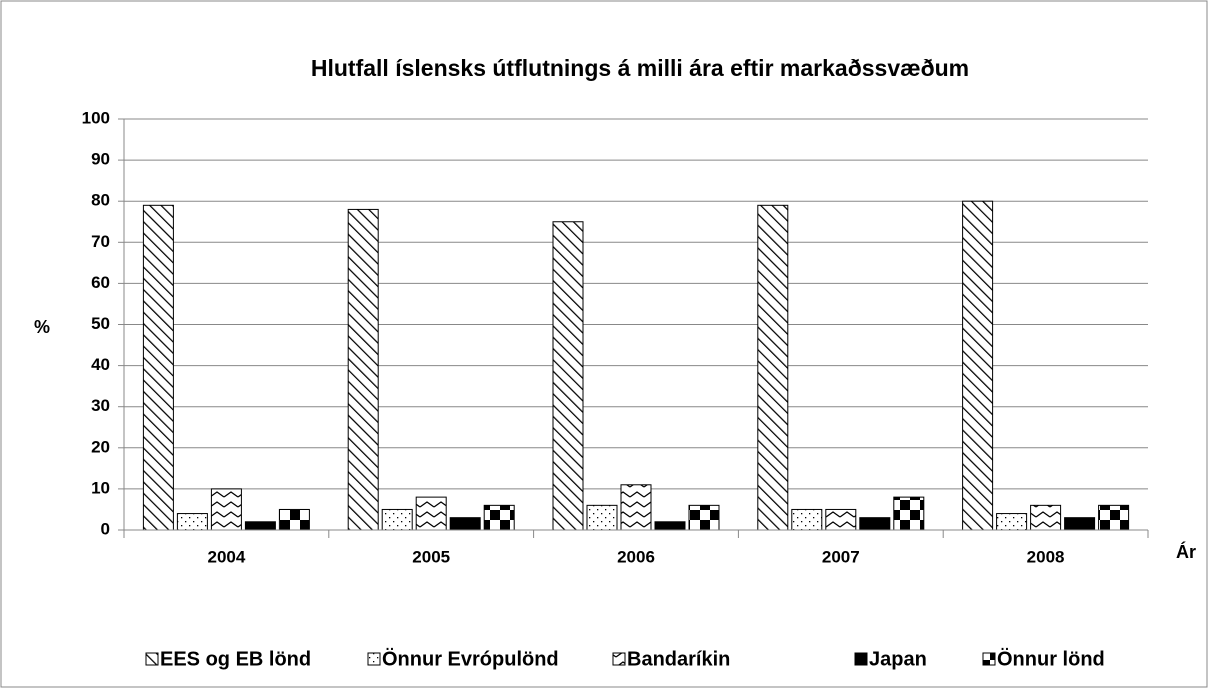 This screenshot has height=688, width=1208. What do you see at coordinates (105, 528) in the screenshot?
I see `y-tick-label: 0` at bounding box center [105, 528].